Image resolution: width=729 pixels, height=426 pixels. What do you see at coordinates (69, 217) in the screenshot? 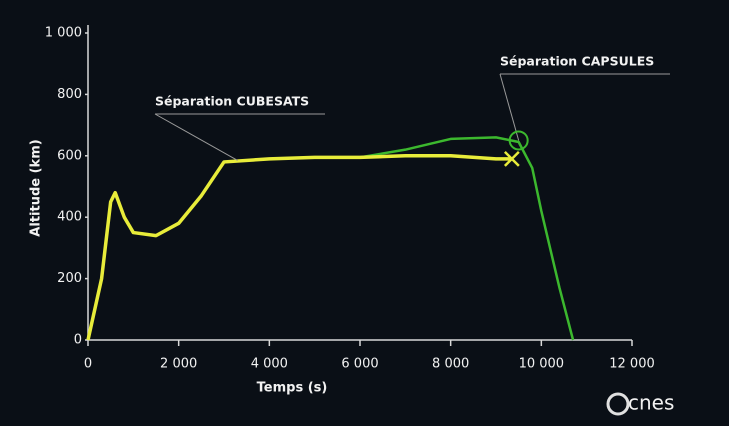
I see `y-tick-label: 400` at bounding box center [69, 217].